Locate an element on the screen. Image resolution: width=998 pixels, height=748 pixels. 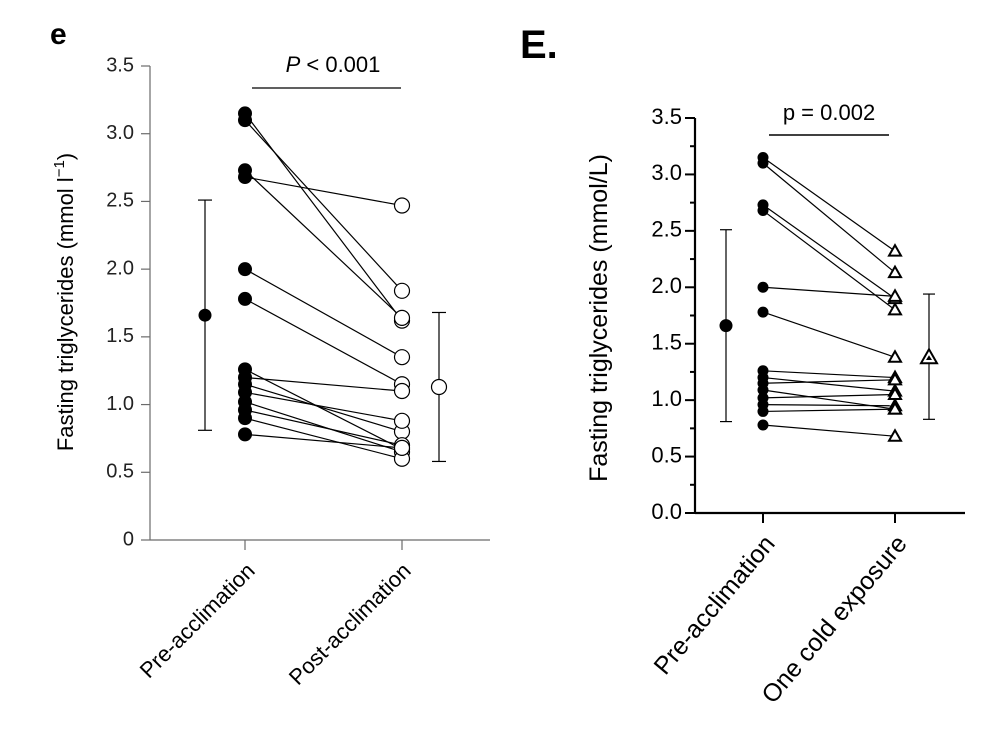
panel-e-y-ticks: 0 0.5 1.0 1.5 2.0 2.5 3.0 3.5 is located at coordinates (128, 302).